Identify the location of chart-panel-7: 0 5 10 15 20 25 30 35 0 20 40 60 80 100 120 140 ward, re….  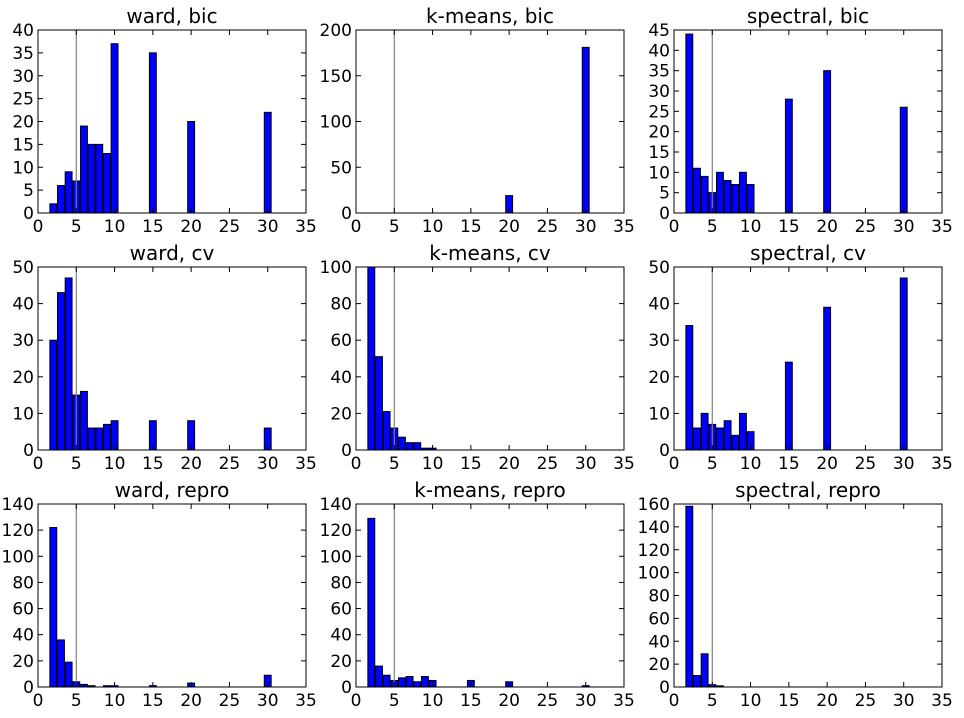
(159, 594).